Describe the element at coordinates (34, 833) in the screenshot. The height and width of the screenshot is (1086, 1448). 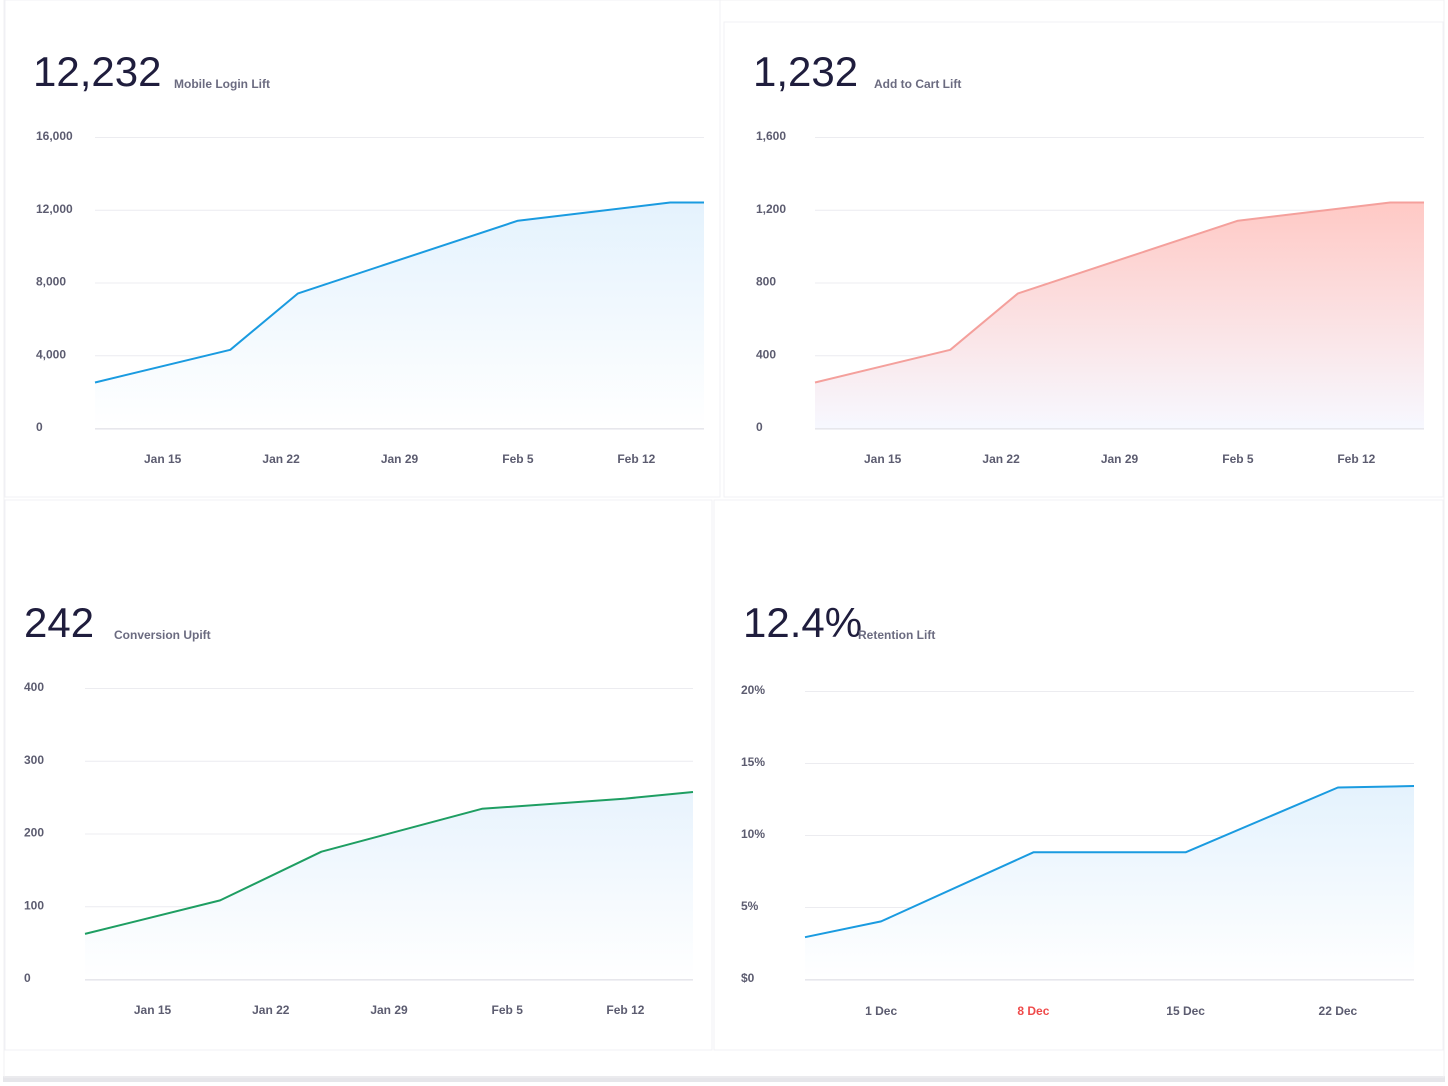
I see `y-tick-label: 200` at that location.